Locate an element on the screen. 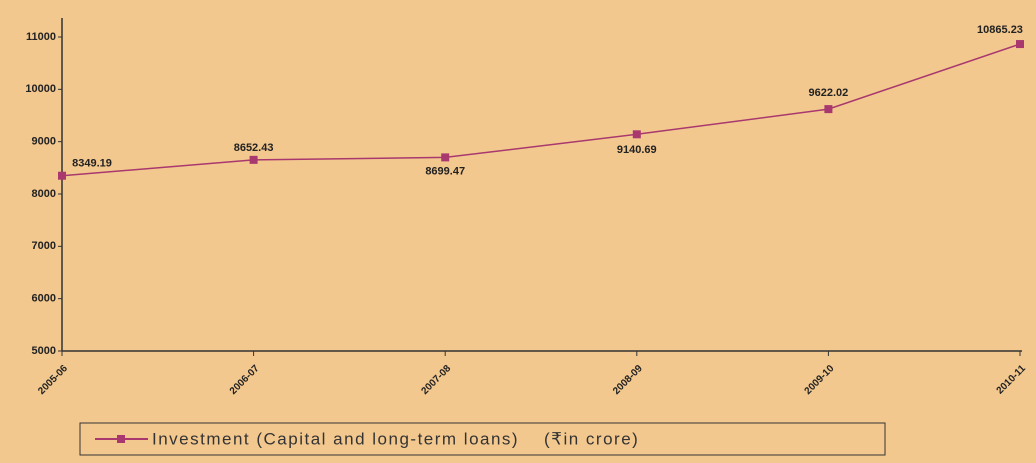  y-tick-label: 8000 is located at coordinates (44, 194).